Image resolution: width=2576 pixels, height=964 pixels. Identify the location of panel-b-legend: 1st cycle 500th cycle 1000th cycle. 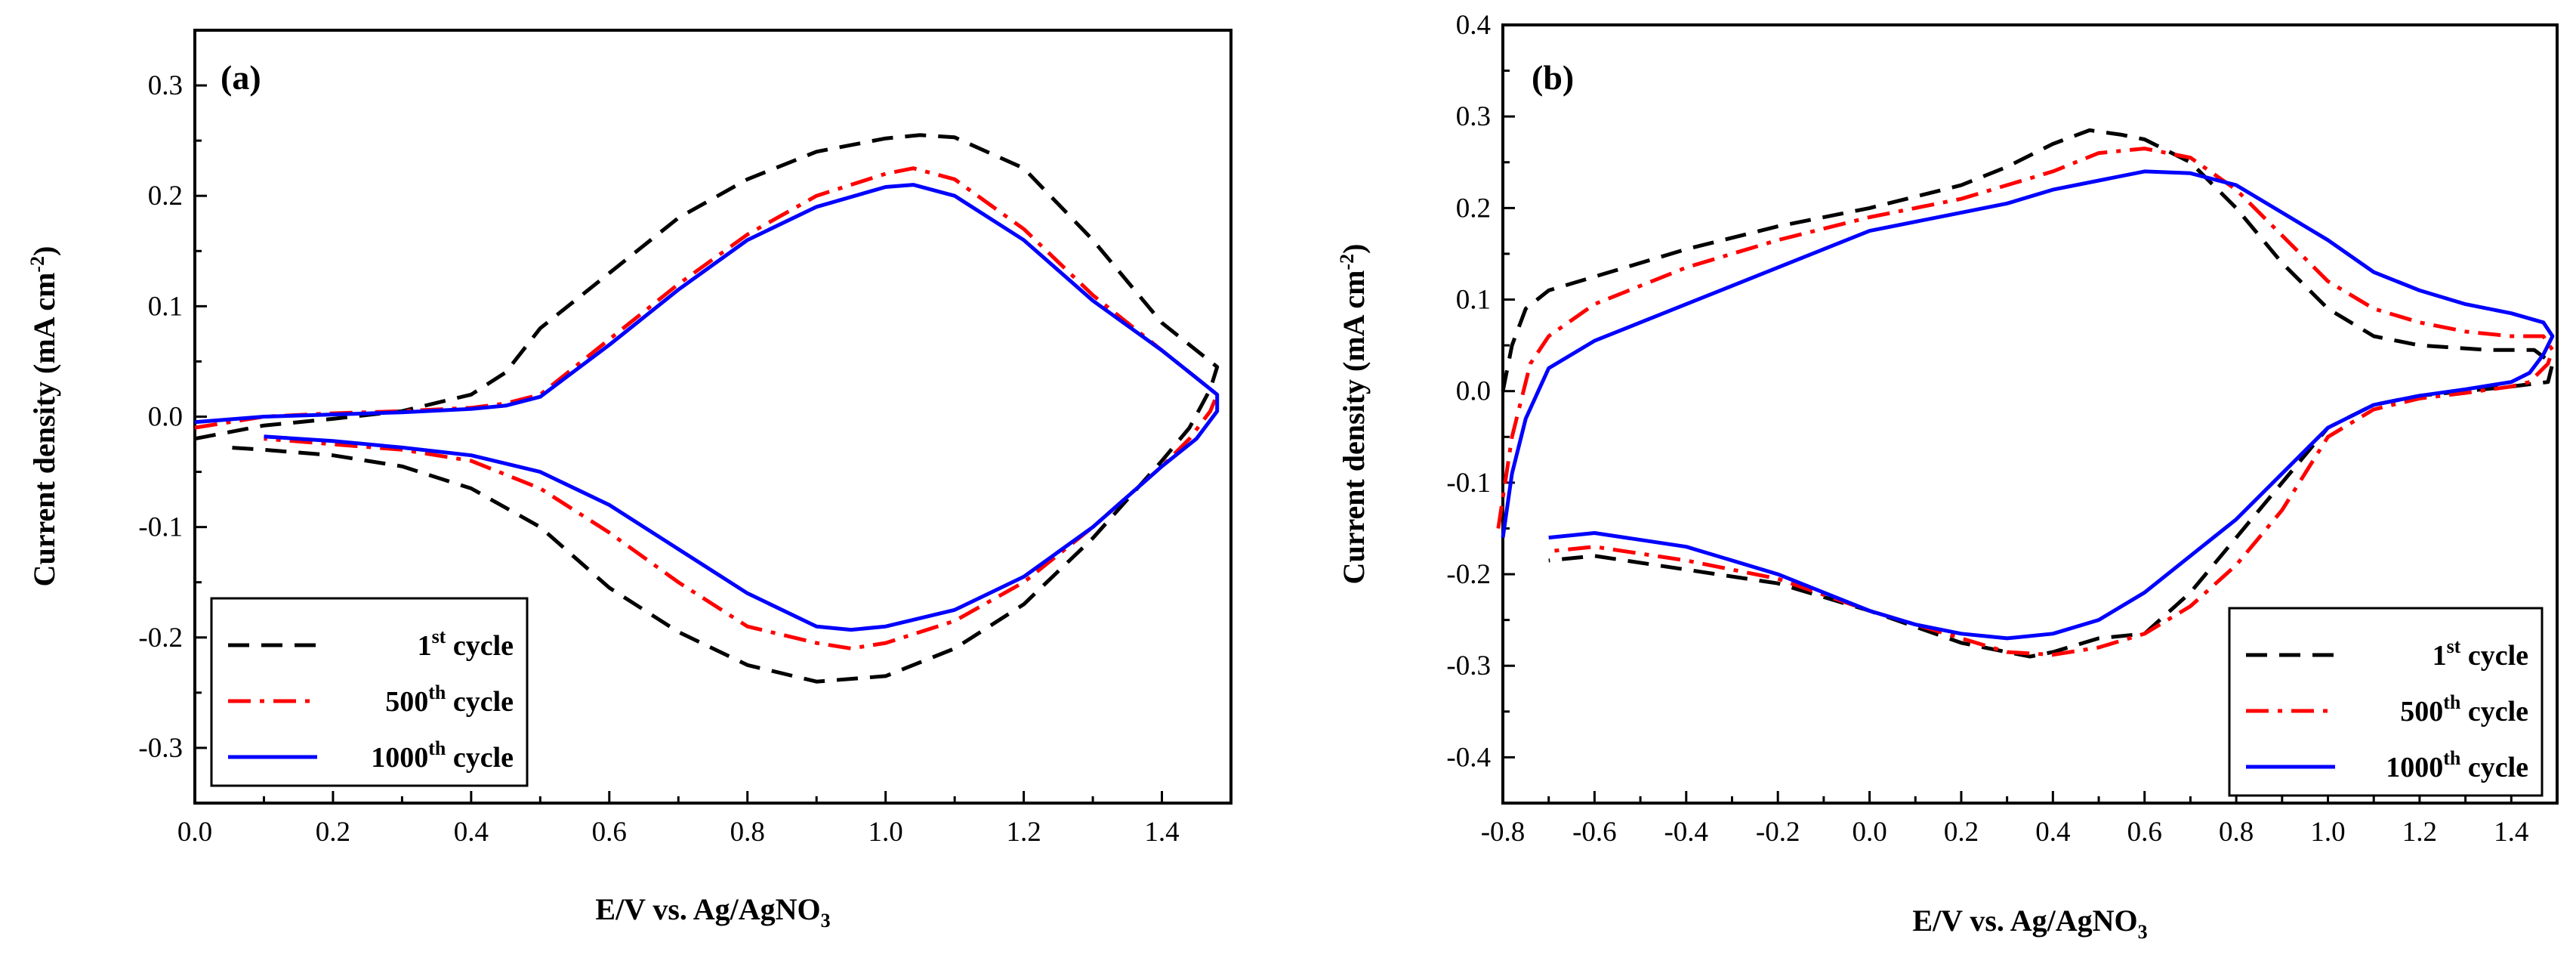
(2386, 702).